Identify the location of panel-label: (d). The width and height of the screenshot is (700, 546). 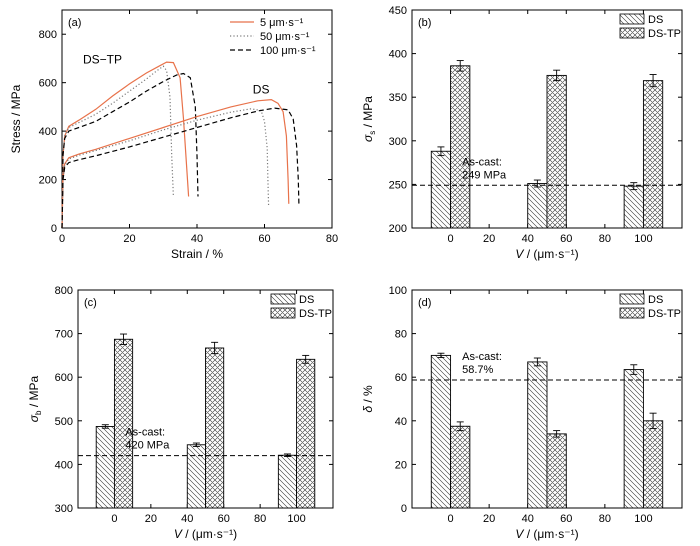
(424, 303).